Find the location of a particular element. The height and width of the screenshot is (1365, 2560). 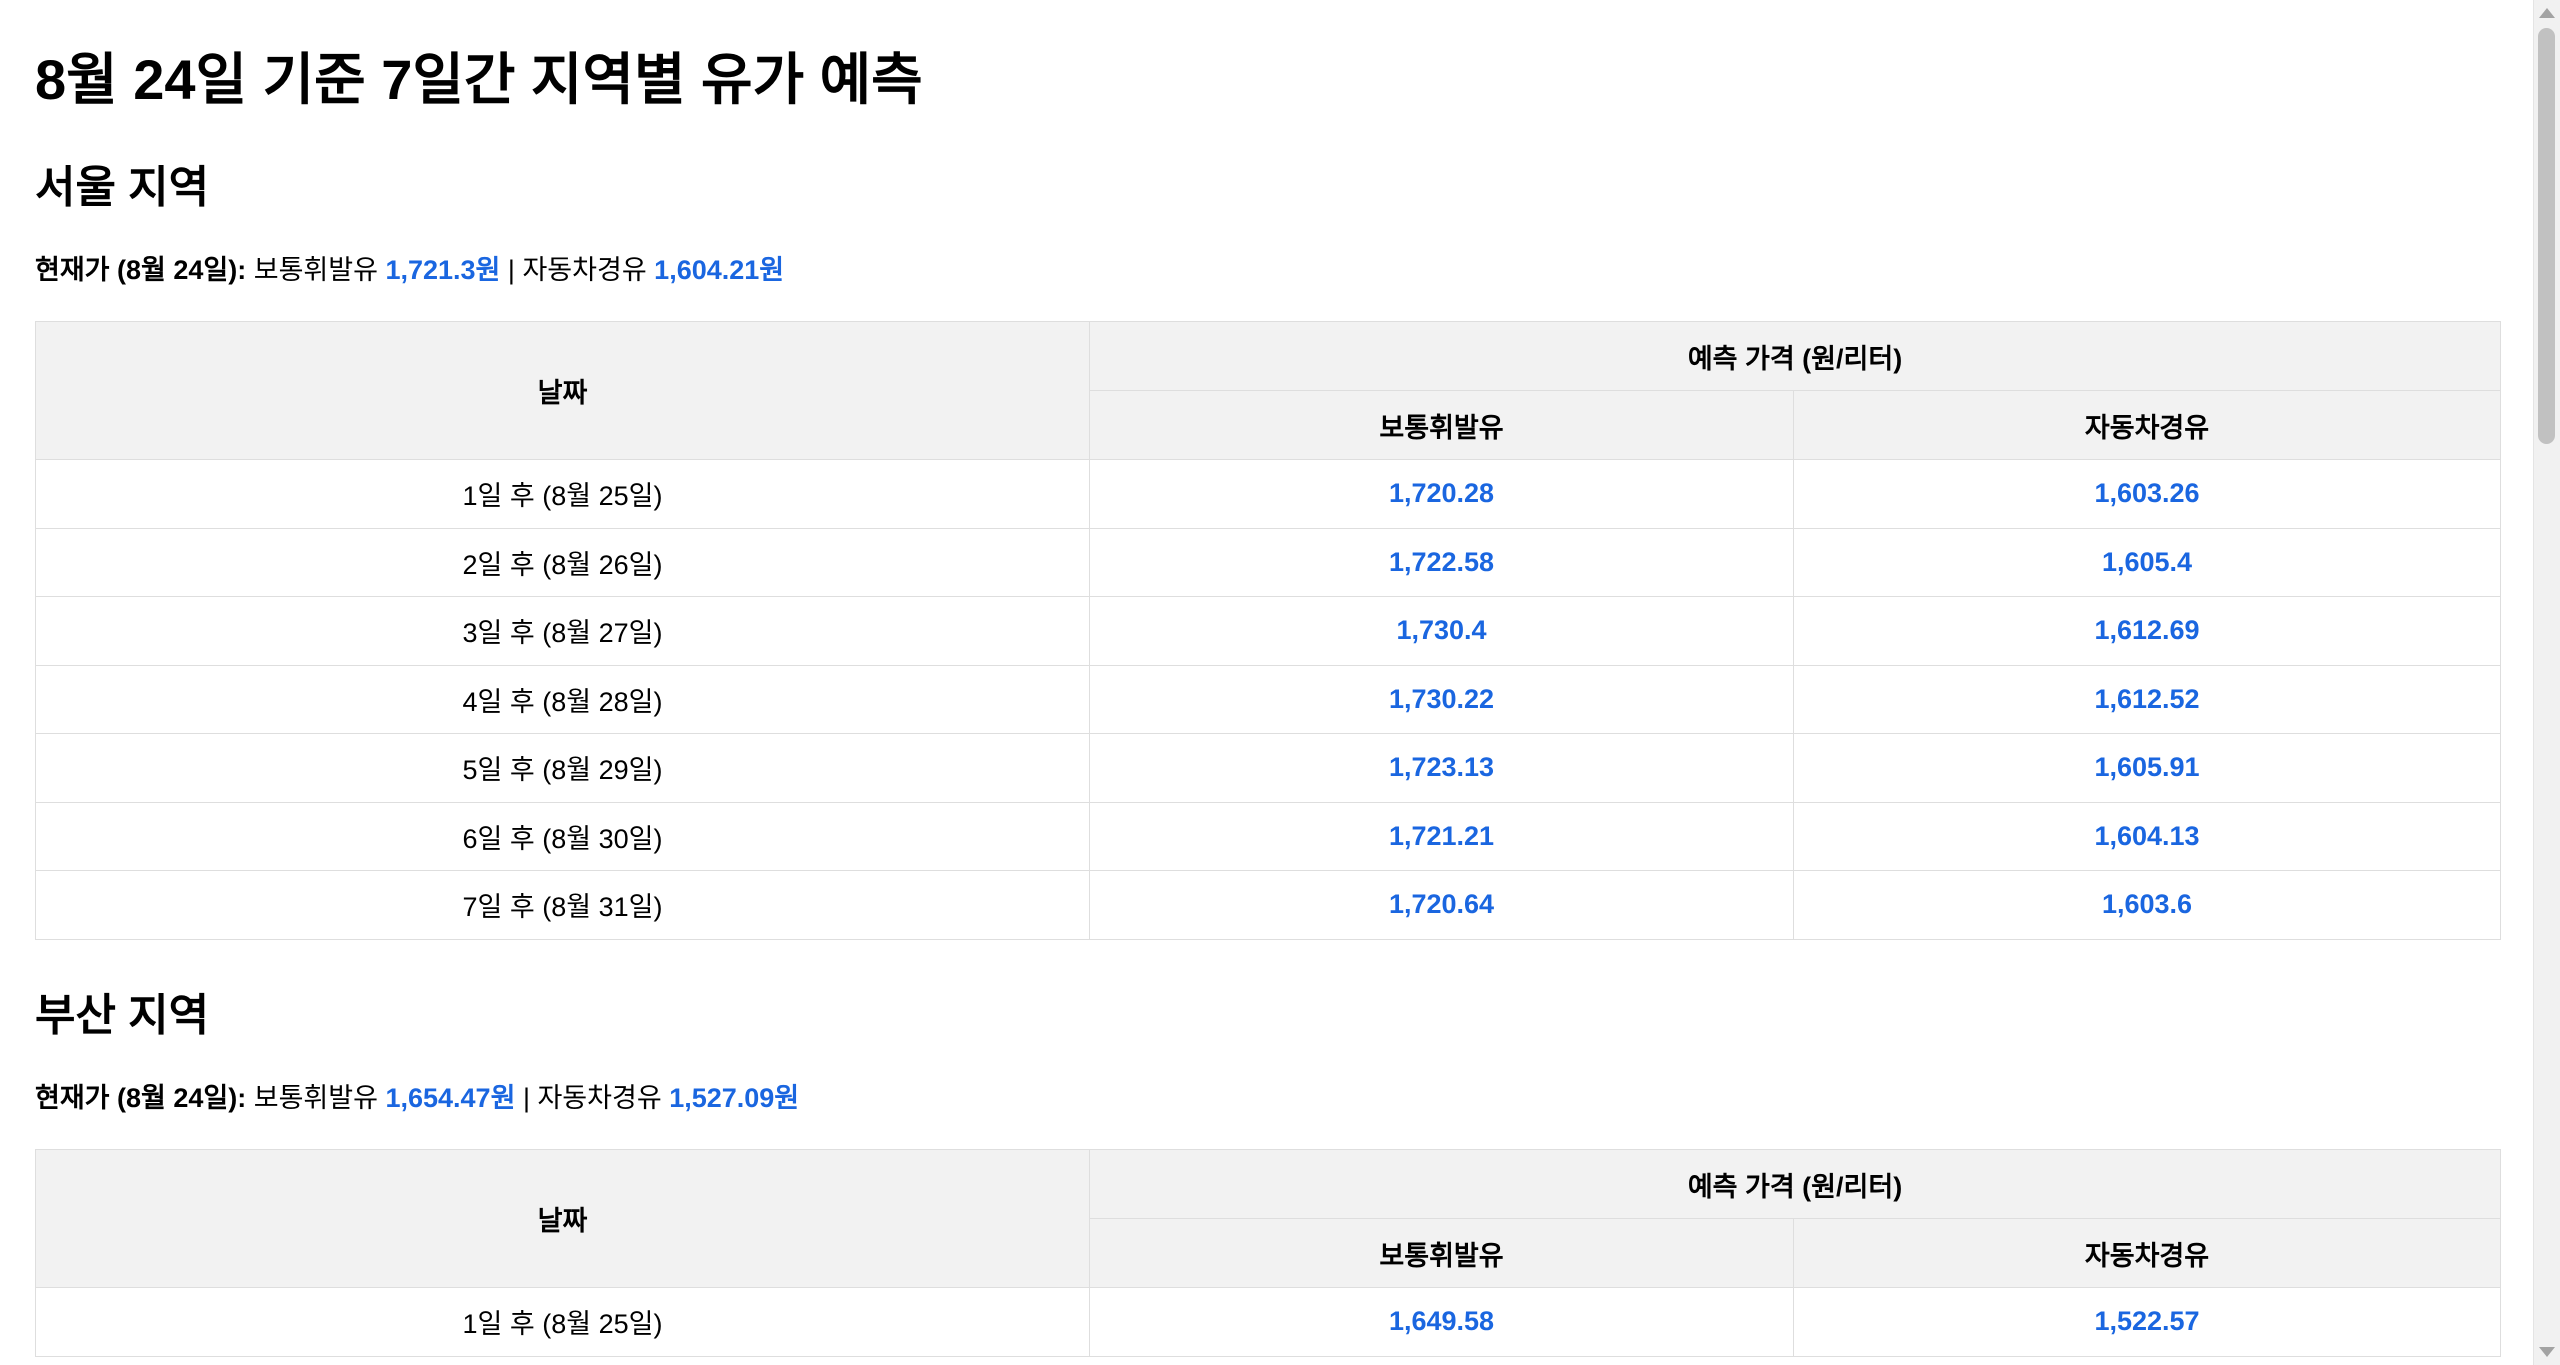

diesel-price-cell: 1,612.69 is located at coordinates (2147, 631).